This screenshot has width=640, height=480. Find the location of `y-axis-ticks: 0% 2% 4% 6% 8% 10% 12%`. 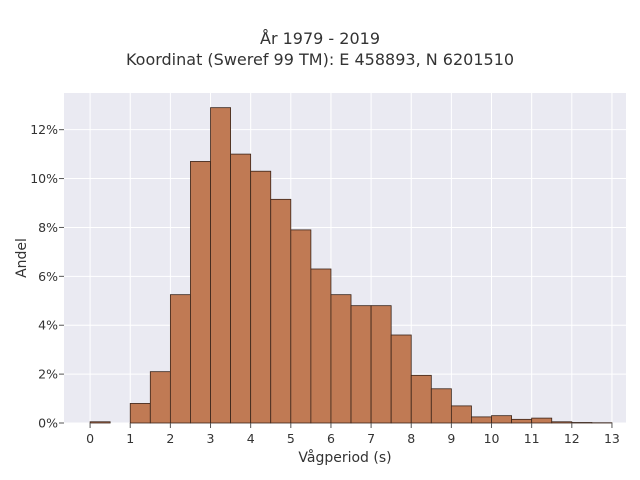

y-axis-ticks: 0% 2% 4% 6% 8% 10% 12% is located at coordinates (47, 276).